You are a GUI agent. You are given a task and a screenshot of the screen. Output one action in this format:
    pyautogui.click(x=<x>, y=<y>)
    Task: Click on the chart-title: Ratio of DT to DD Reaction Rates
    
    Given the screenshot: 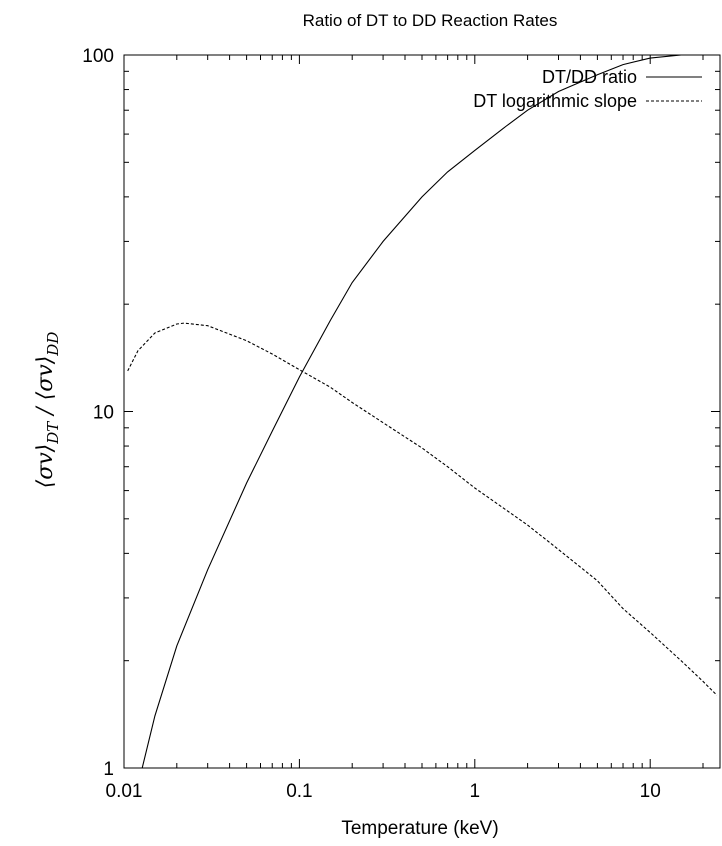 What is the action you would take?
    pyautogui.click(x=430, y=20)
    